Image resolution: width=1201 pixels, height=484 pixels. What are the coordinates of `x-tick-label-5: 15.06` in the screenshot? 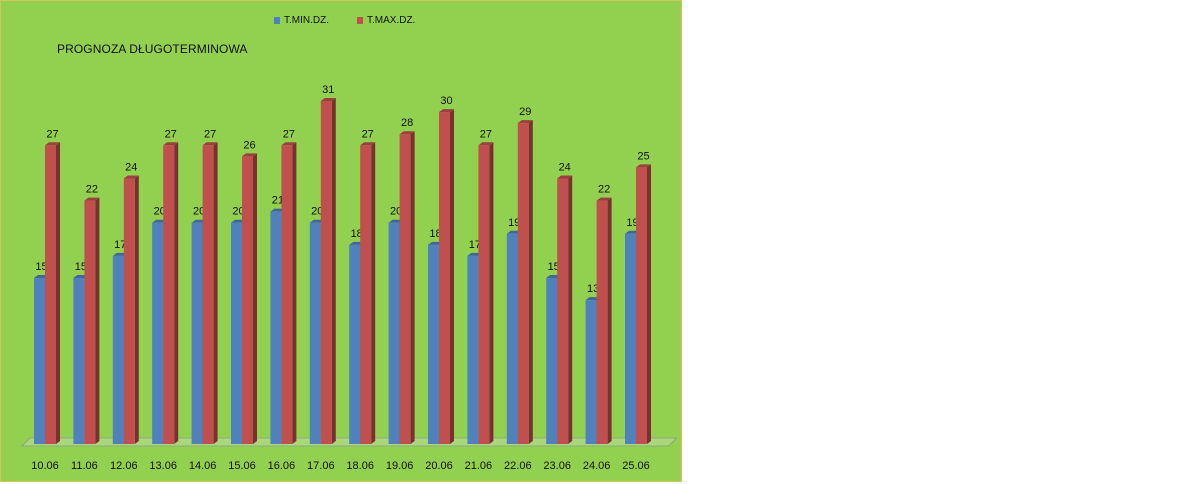 It's located at (242, 466).